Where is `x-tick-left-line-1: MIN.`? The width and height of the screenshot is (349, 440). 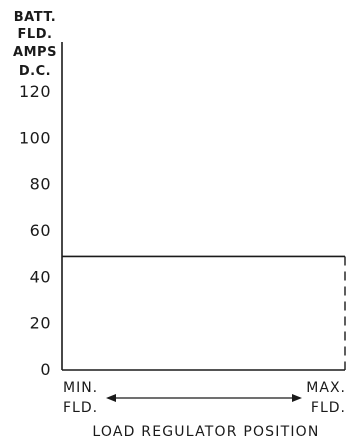 x-tick-left-line-1: MIN. is located at coordinates (80, 388).